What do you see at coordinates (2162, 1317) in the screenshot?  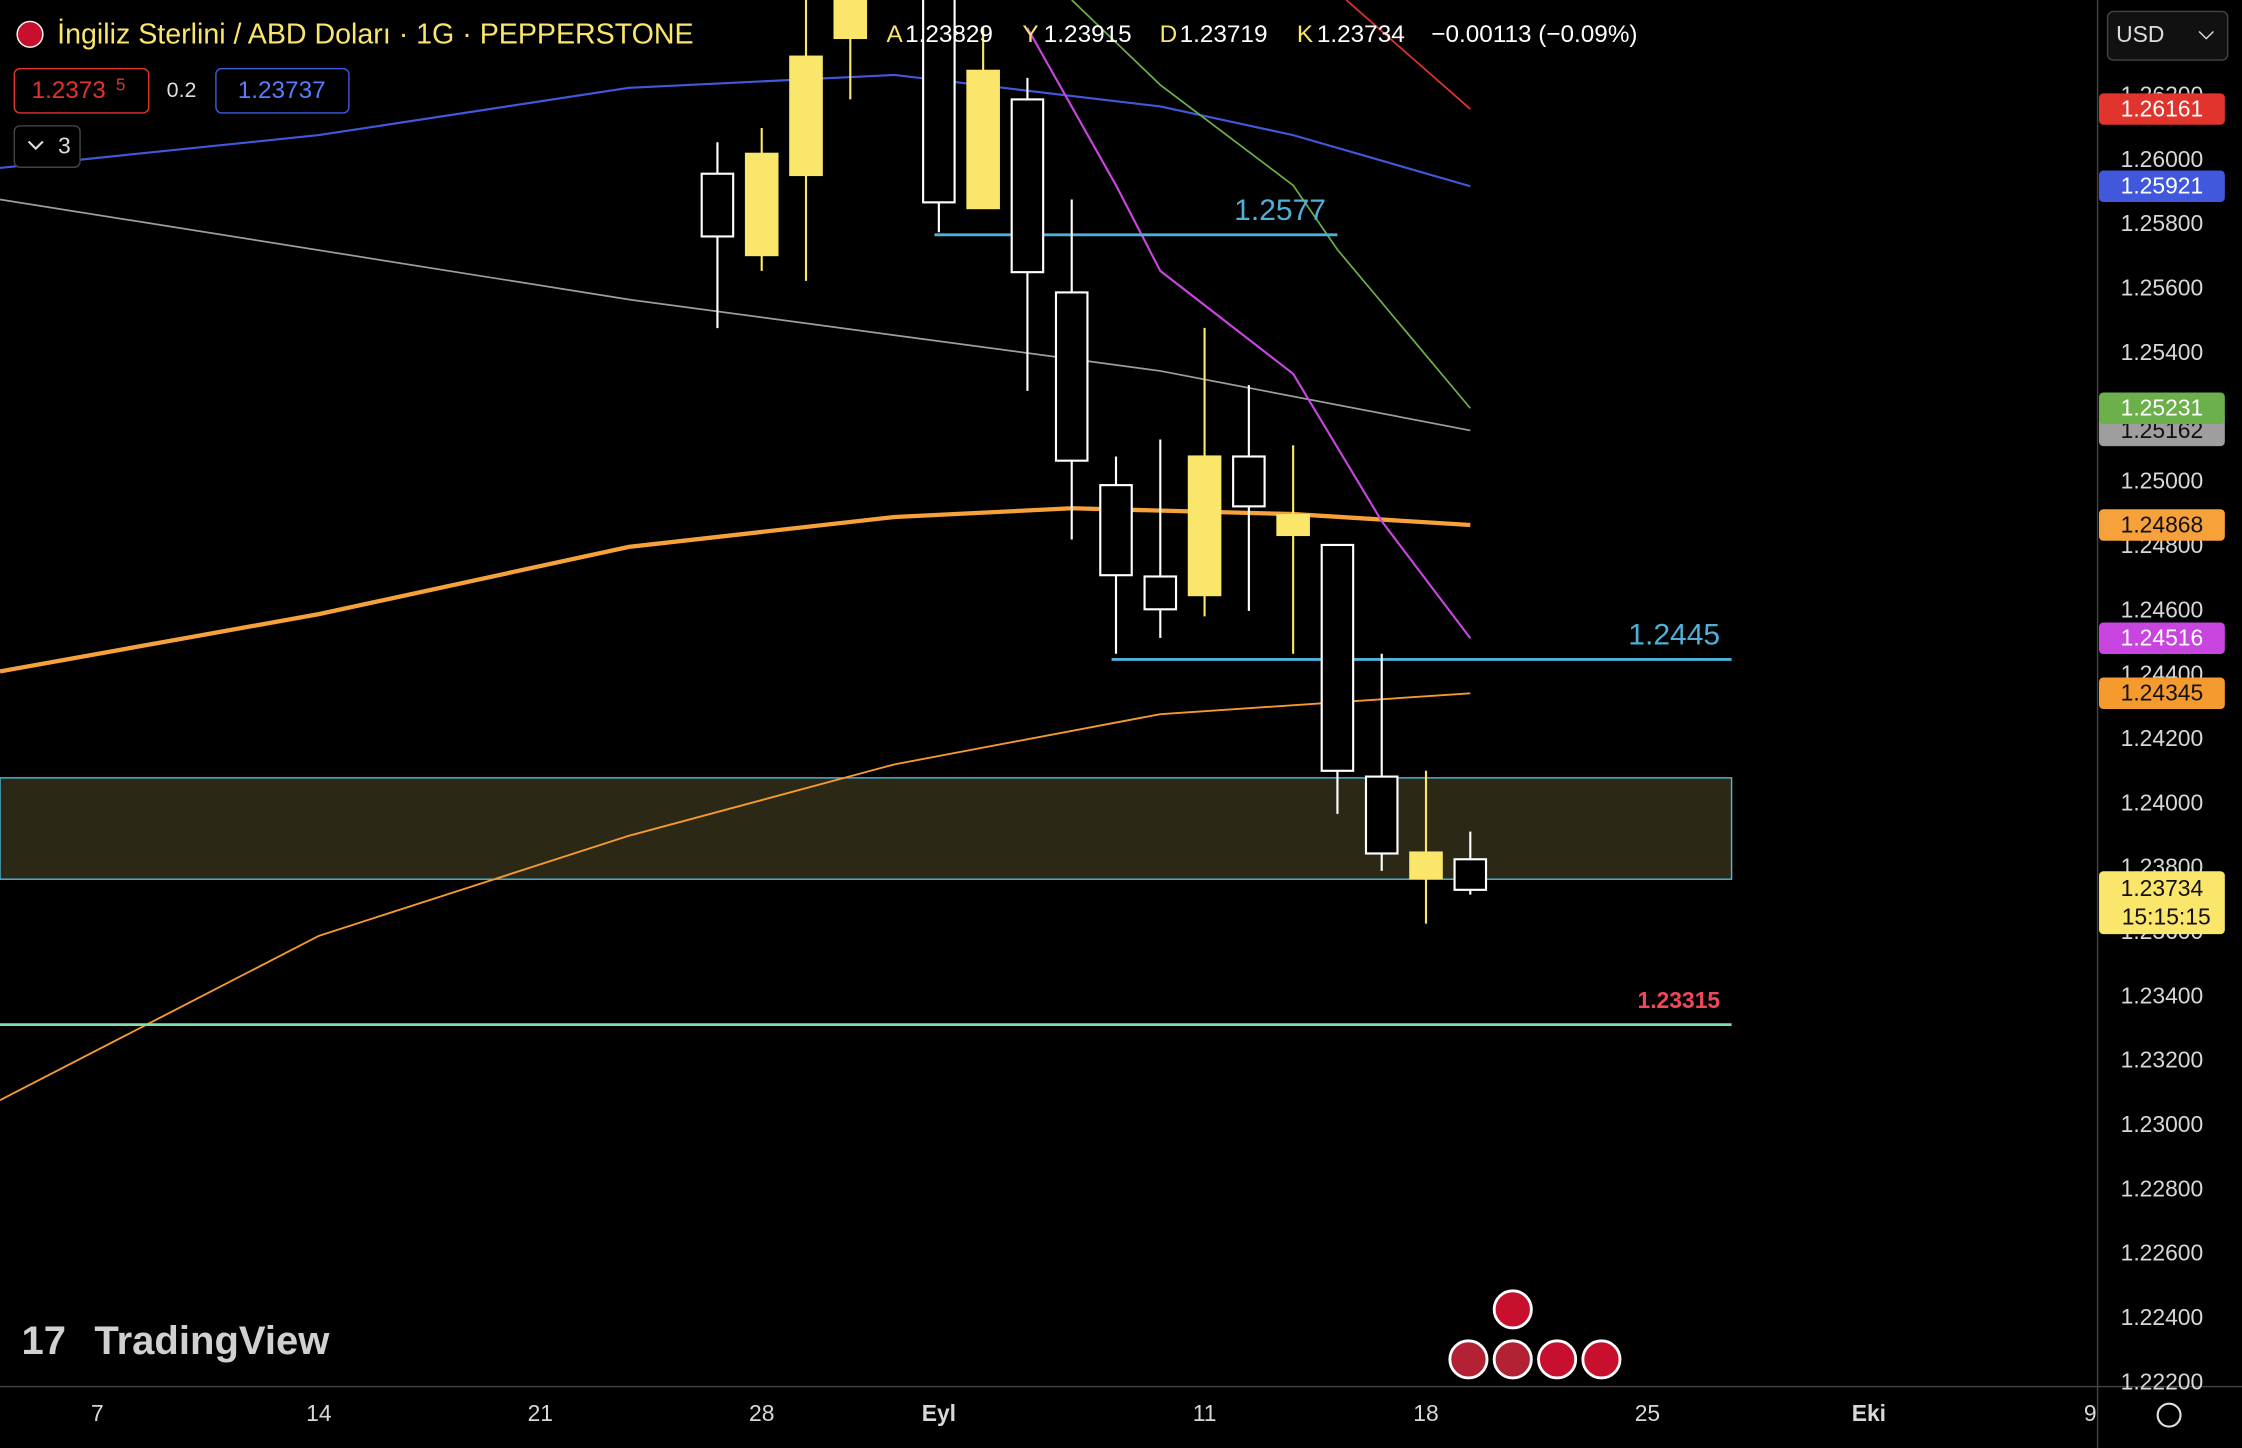 I see `y-tick-label: 1.22400` at bounding box center [2162, 1317].